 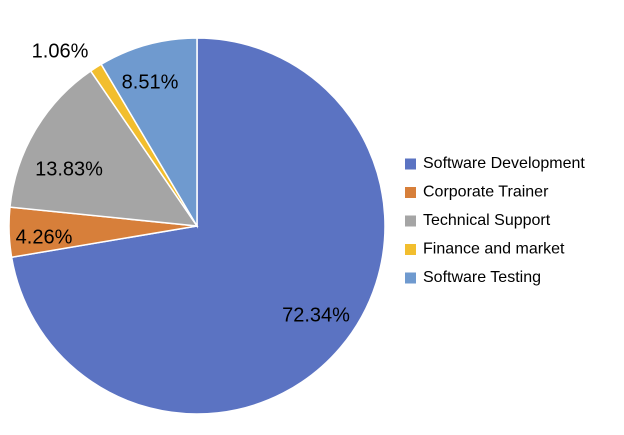 What do you see at coordinates (410, 221) in the screenshot?
I see `legend-swatch-technical-support` at bounding box center [410, 221].